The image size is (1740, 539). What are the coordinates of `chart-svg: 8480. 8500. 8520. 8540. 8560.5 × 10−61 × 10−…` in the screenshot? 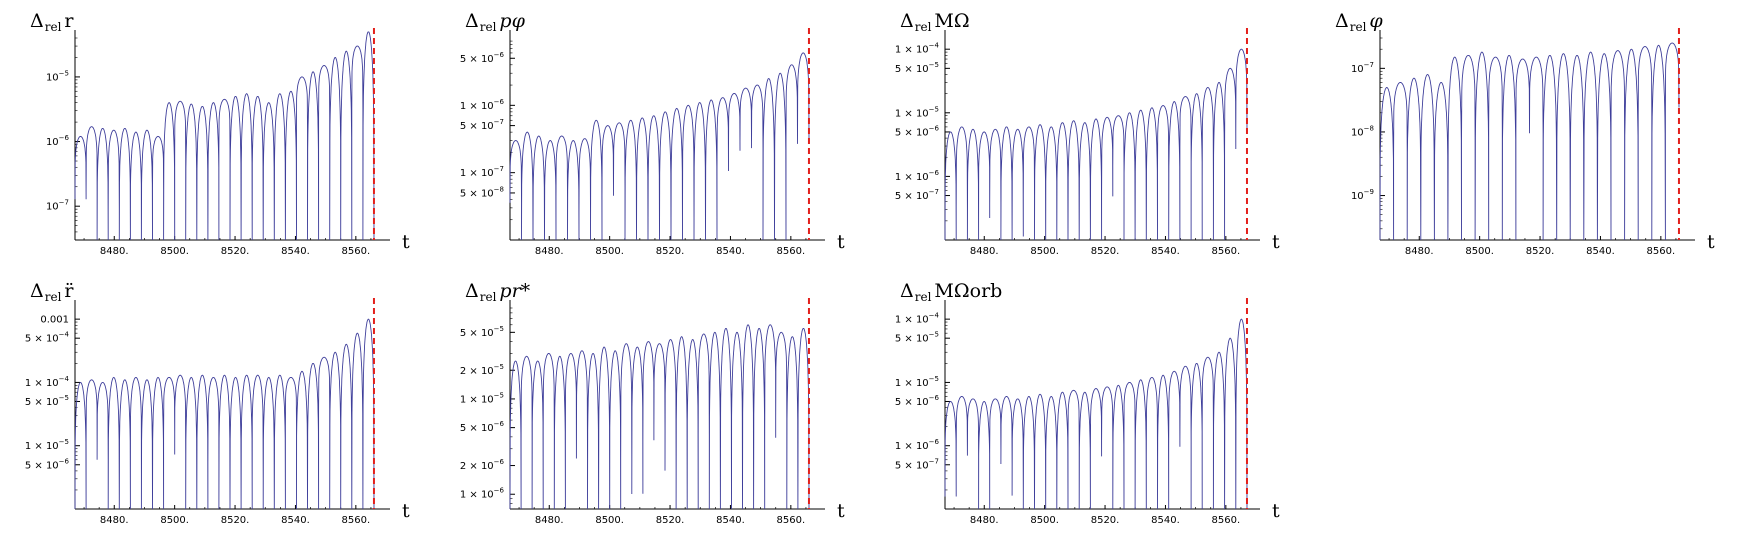 It's located at (217, 412).